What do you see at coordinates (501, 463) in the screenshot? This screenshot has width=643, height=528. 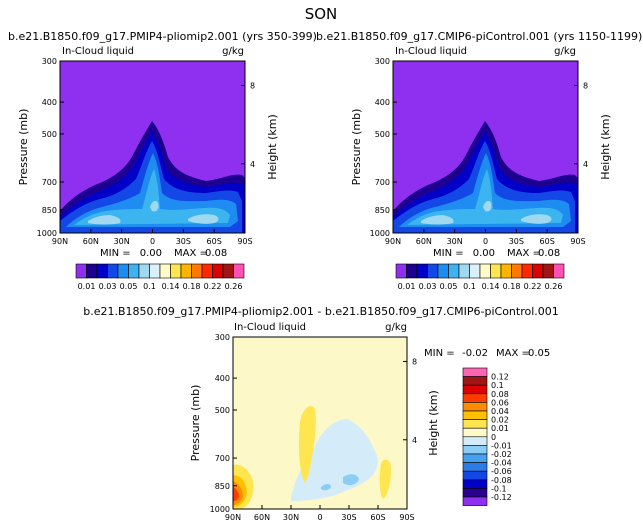 I see `colorbar-label: -0.04` at bounding box center [501, 463].